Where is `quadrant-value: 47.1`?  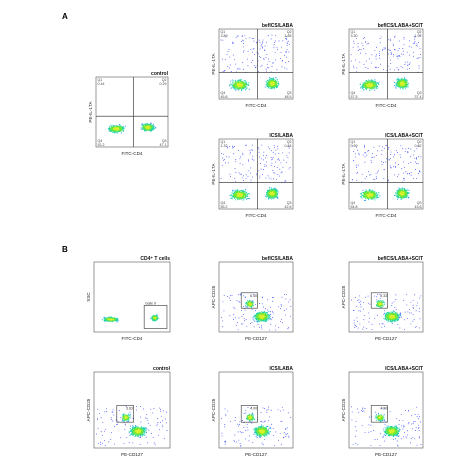 quadrant-value: 47.1 is located at coordinates (163, 145).